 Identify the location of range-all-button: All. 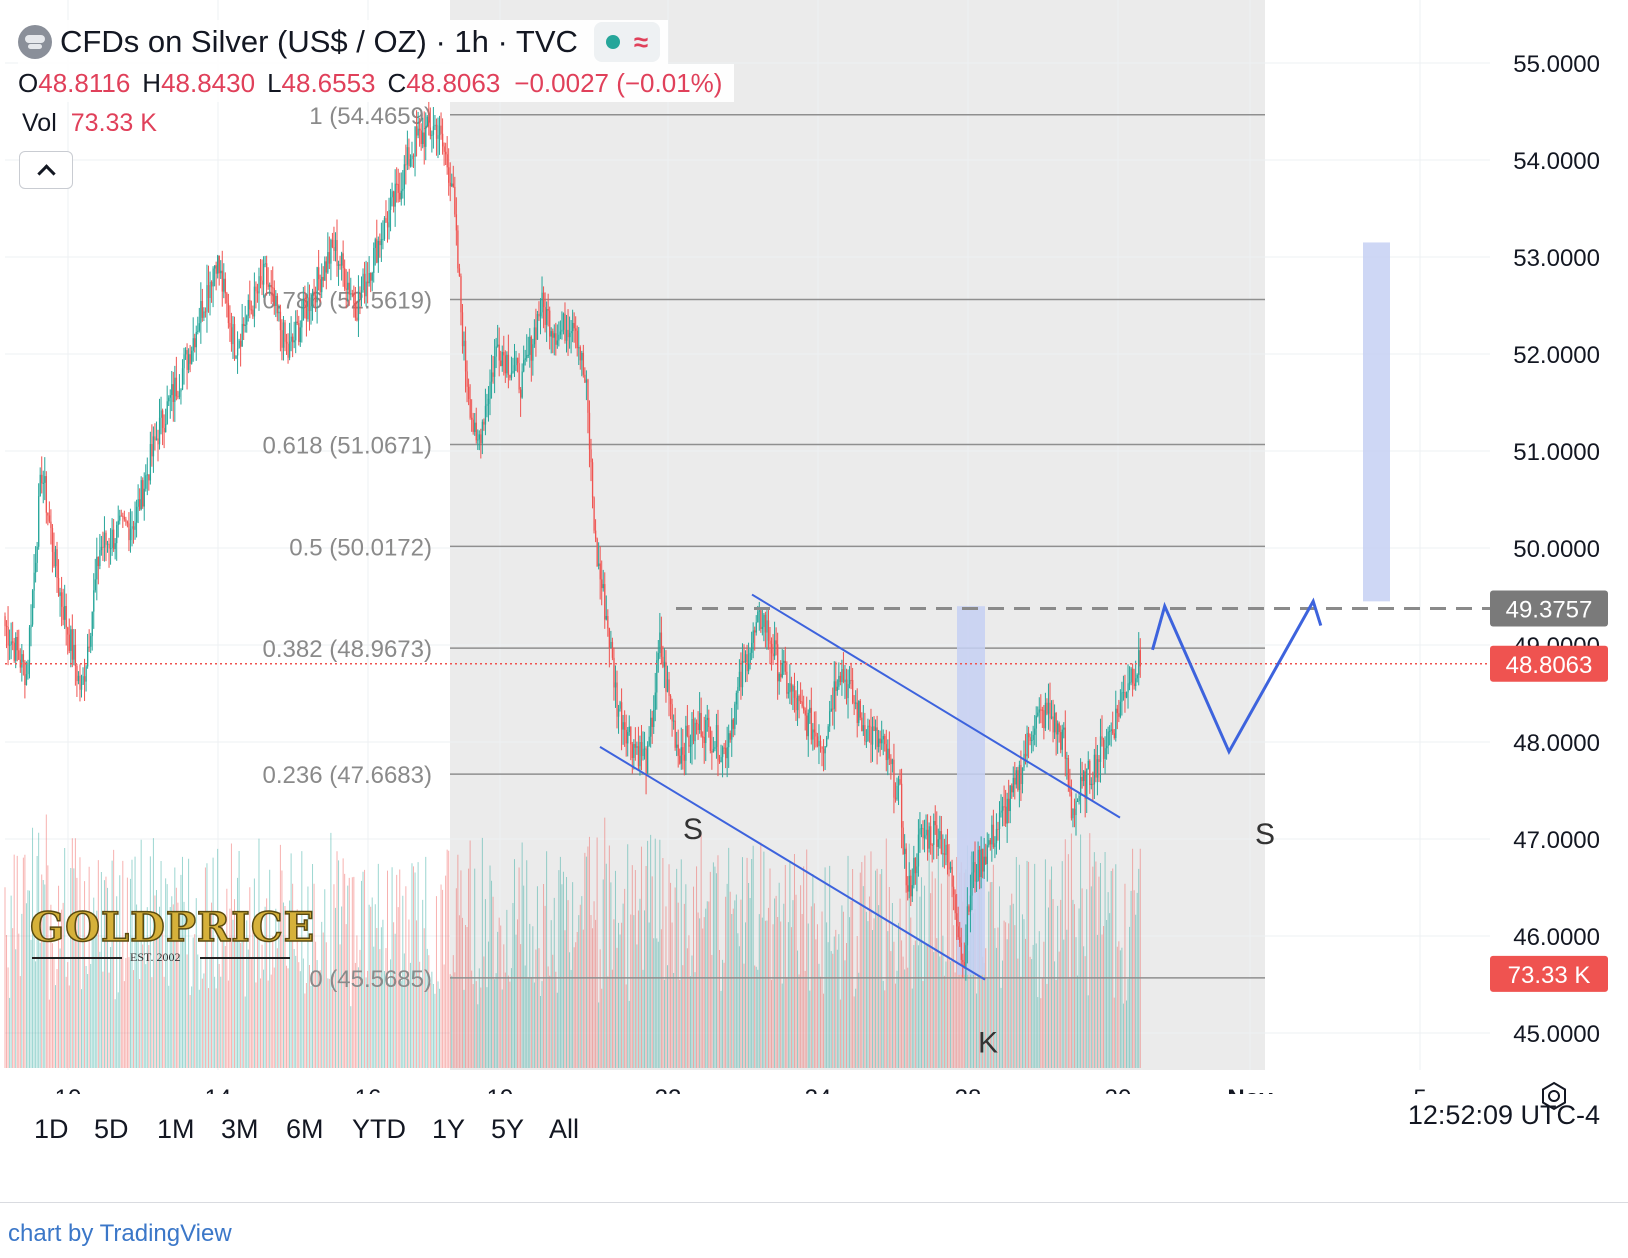
(564, 1129).